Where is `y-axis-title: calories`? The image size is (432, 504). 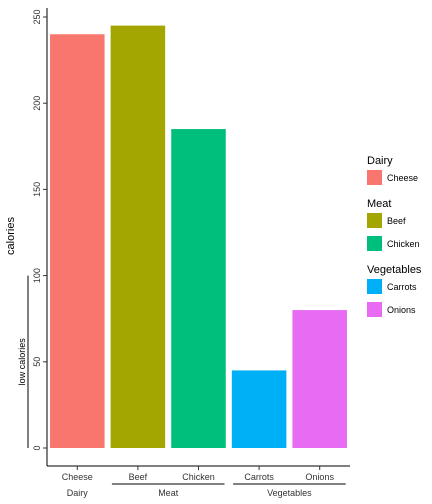
y-axis-title: calories is located at coordinates (11, 236).